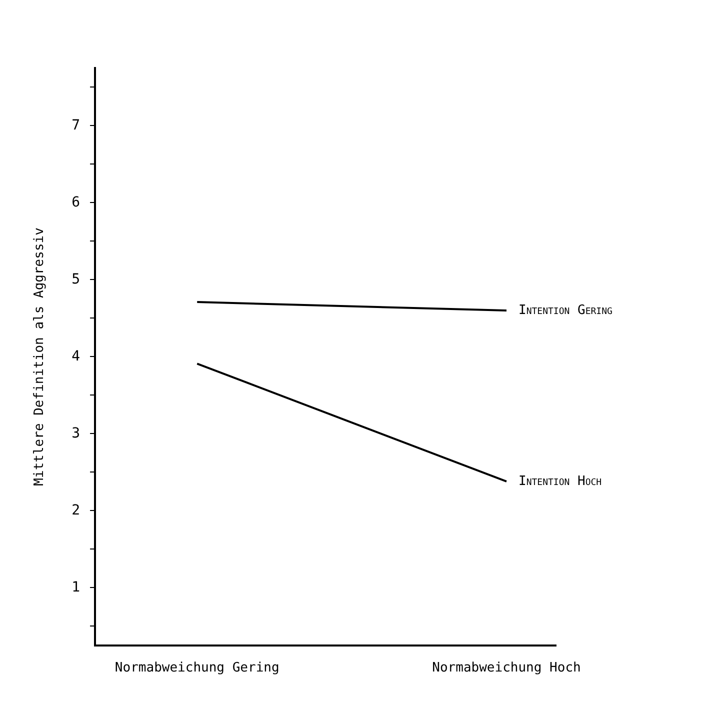 This screenshot has width=714, height=724. What do you see at coordinates (197, 668) in the screenshot?
I see `x-tick-label: Normabweichung Gering` at bounding box center [197, 668].